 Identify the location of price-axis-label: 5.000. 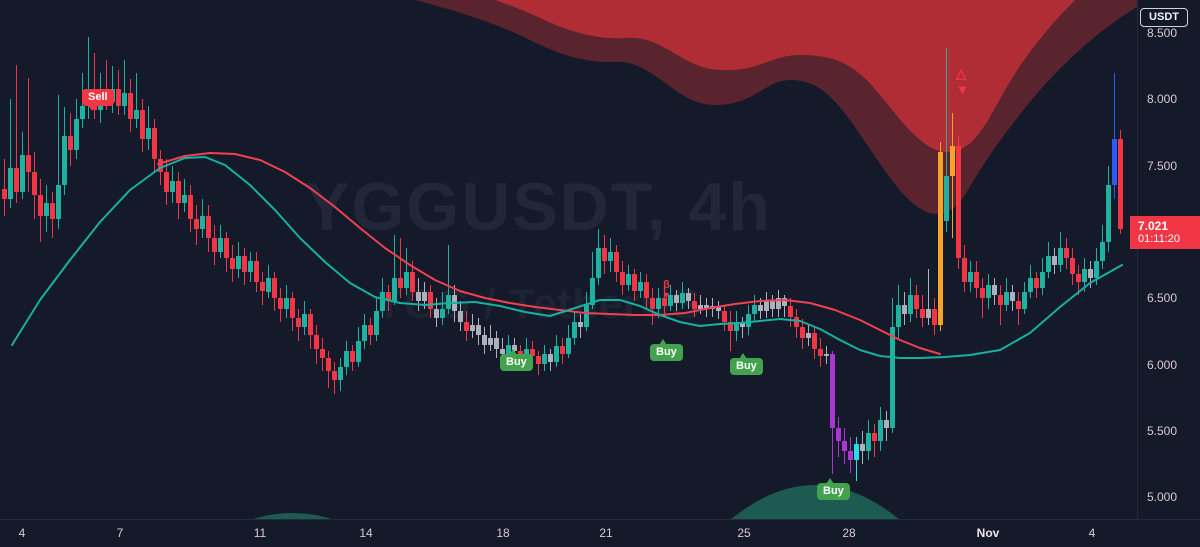
(1162, 497).